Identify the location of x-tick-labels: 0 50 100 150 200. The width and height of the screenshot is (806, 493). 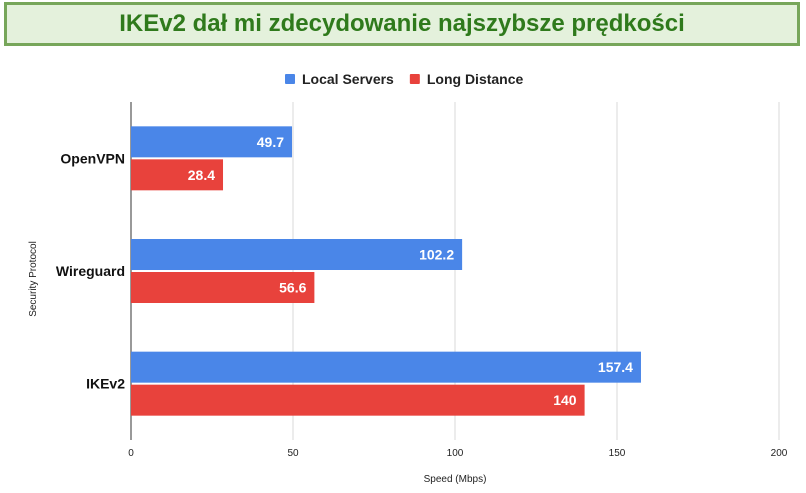
(458, 453).